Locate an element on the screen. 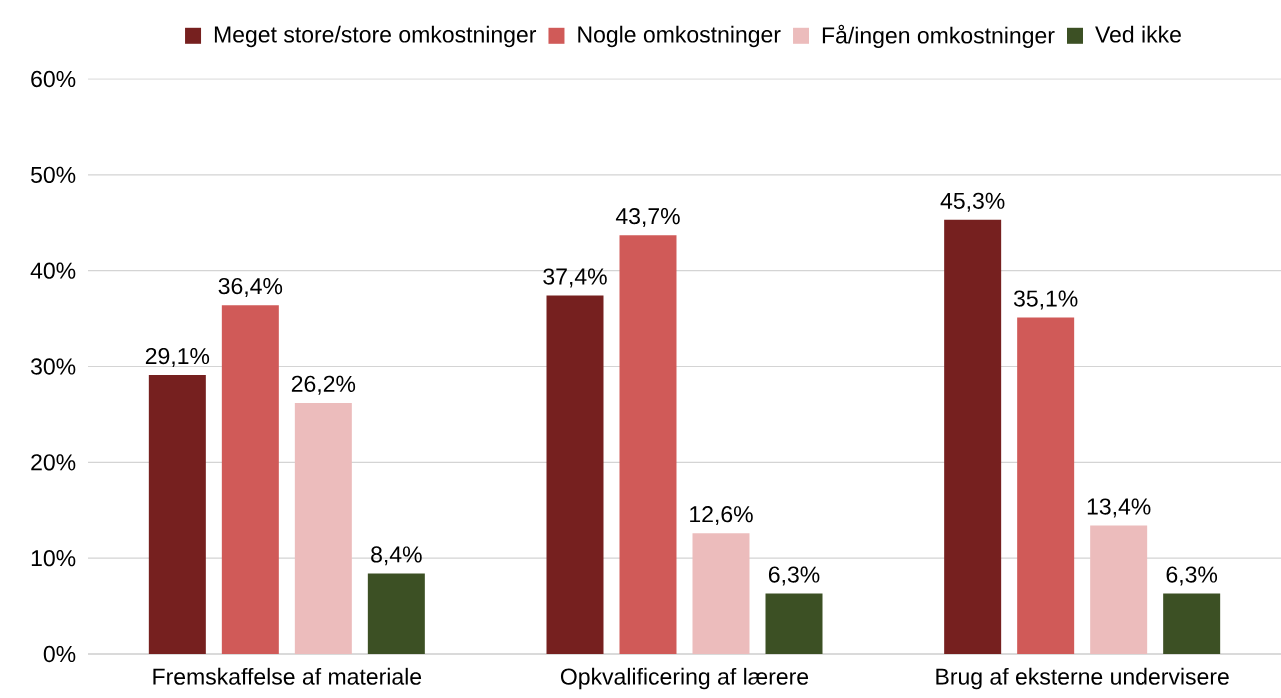 The height and width of the screenshot is (698, 1281). data-label: 13,4% is located at coordinates (1119, 508).